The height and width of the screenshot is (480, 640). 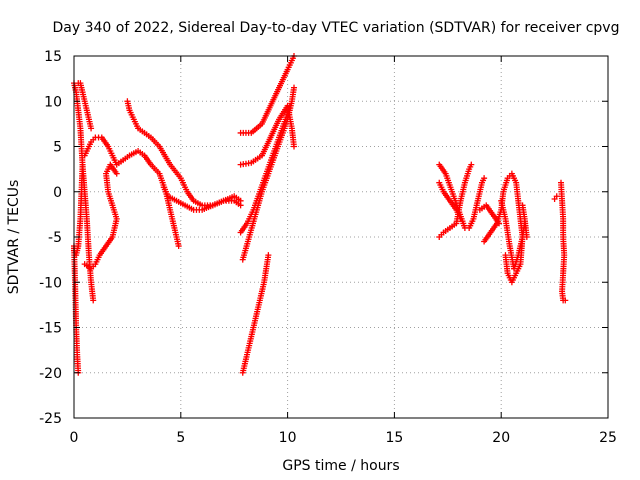 What do you see at coordinates (53, 102) in the screenshot?
I see `y-tick-label: 10` at bounding box center [53, 102].